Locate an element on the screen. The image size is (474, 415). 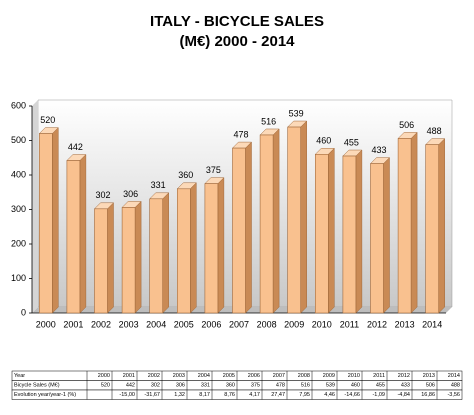
value-label: 506 is located at coordinates (406, 125).